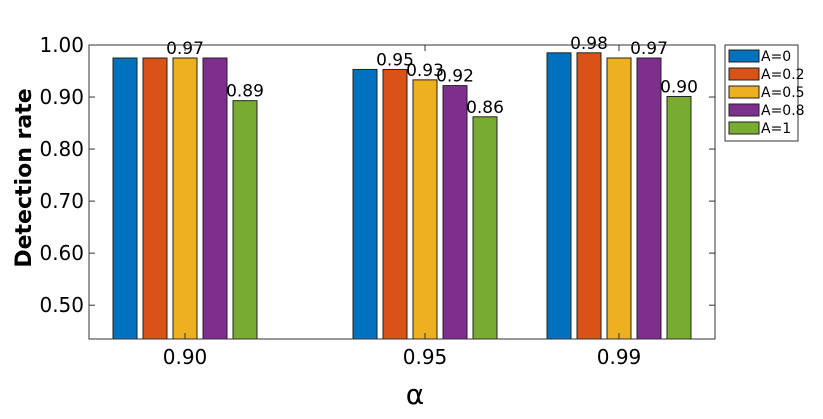  I want to click on y-tick-label: 1.00, so click(61, 45).